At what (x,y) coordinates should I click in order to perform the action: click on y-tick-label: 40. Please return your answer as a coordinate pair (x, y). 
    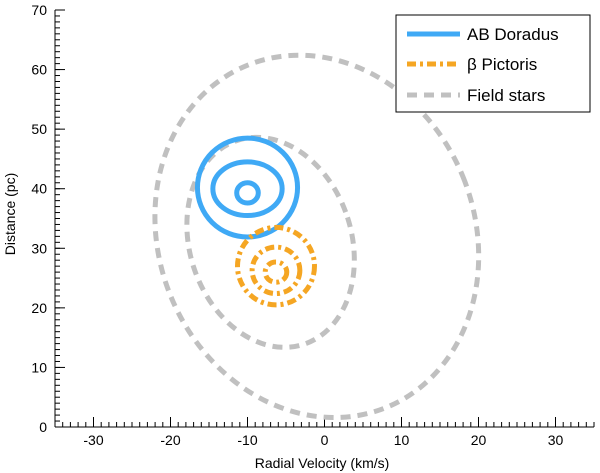
    Looking at the image, I should click on (39, 189).